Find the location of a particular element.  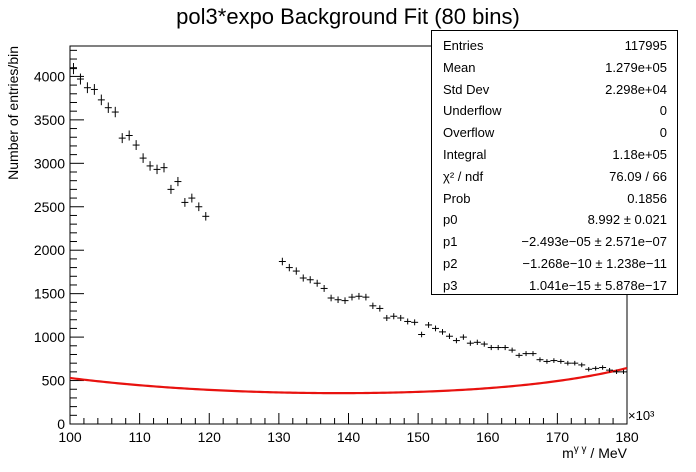

y-tick-label: 2000 is located at coordinates (49, 250).